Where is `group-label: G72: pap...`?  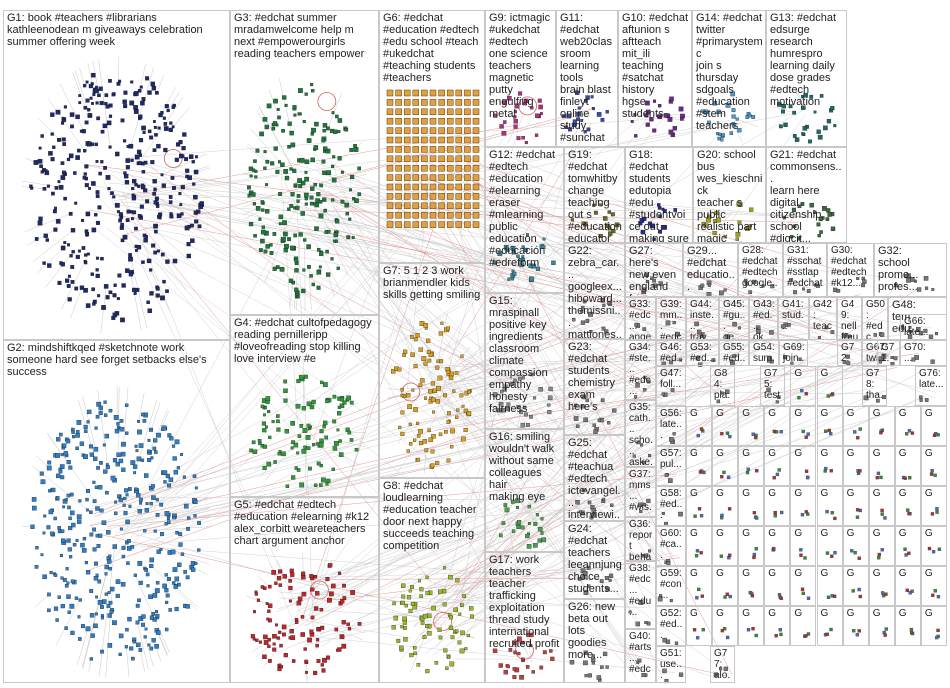 group-label: G72: pap... is located at coordinates (849, 353).